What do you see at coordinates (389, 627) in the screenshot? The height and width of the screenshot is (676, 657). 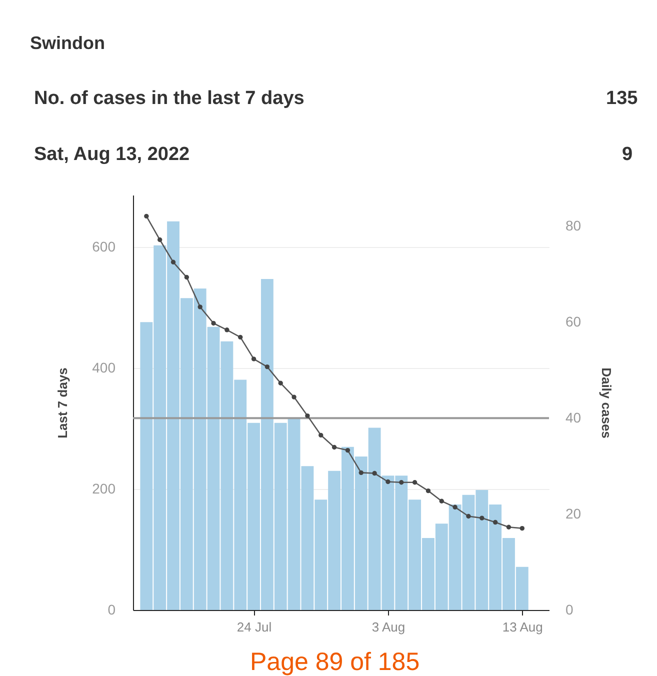 I see `x-tick-label: 3 Aug` at bounding box center [389, 627].